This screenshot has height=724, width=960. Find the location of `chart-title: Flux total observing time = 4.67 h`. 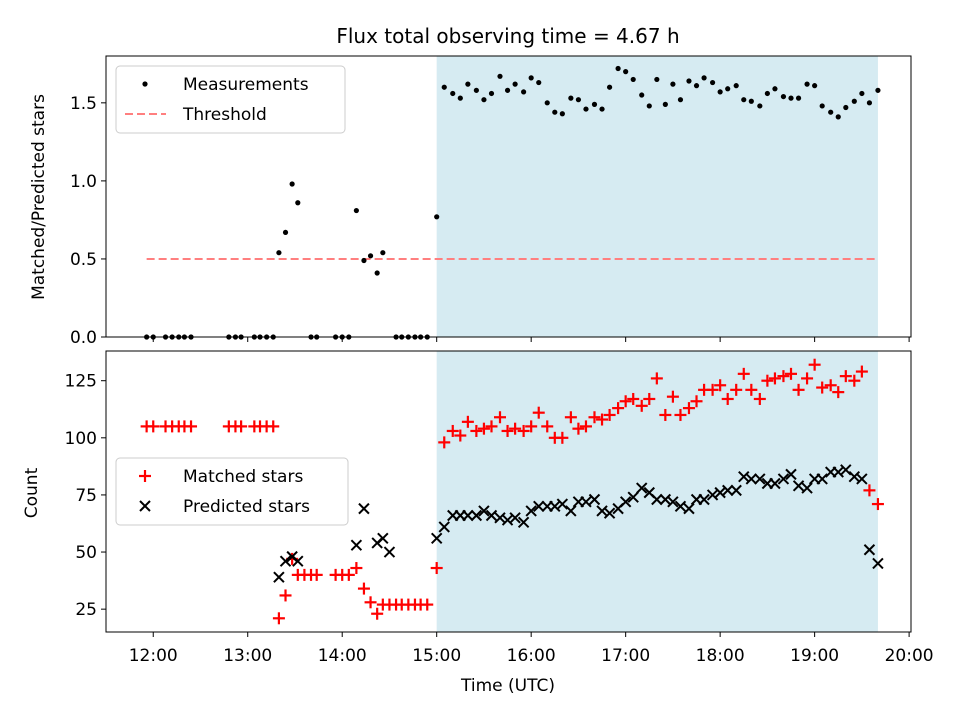

chart-title: Flux total observing time = 4.67 h is located at coordinates (507, 36).